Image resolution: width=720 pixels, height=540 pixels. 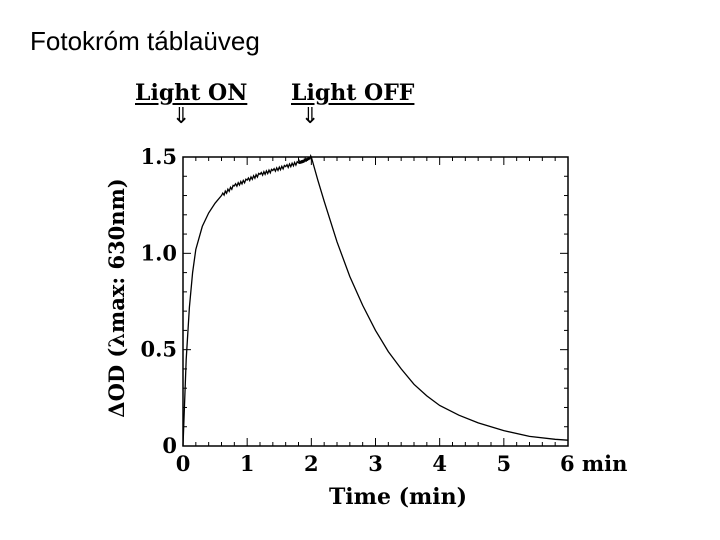 I want to click on x-tick-label: 6 min, so click(x=593, y=463).